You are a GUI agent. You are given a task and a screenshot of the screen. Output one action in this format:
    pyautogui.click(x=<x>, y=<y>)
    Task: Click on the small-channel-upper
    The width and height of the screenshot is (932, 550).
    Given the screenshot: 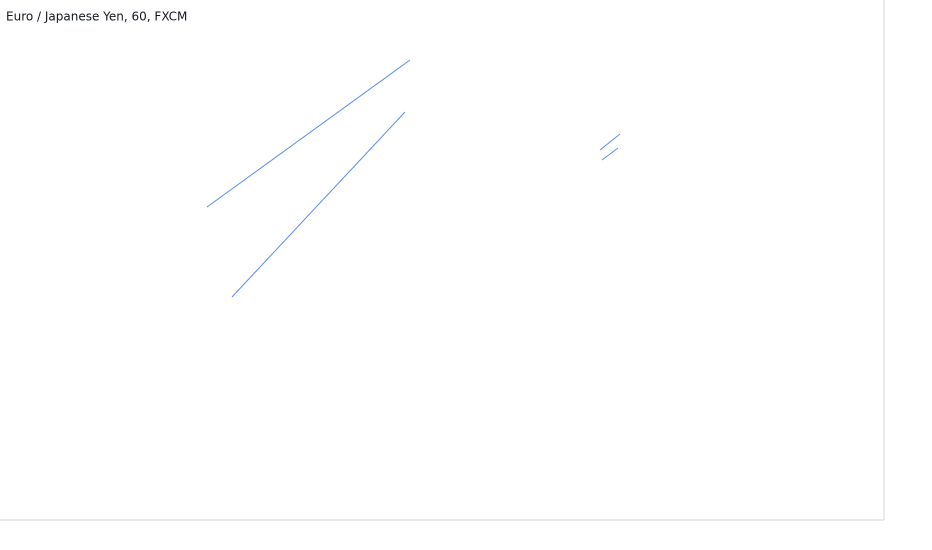 What is the action you would take?
    pyautogui.click(x=610, y=142)
    